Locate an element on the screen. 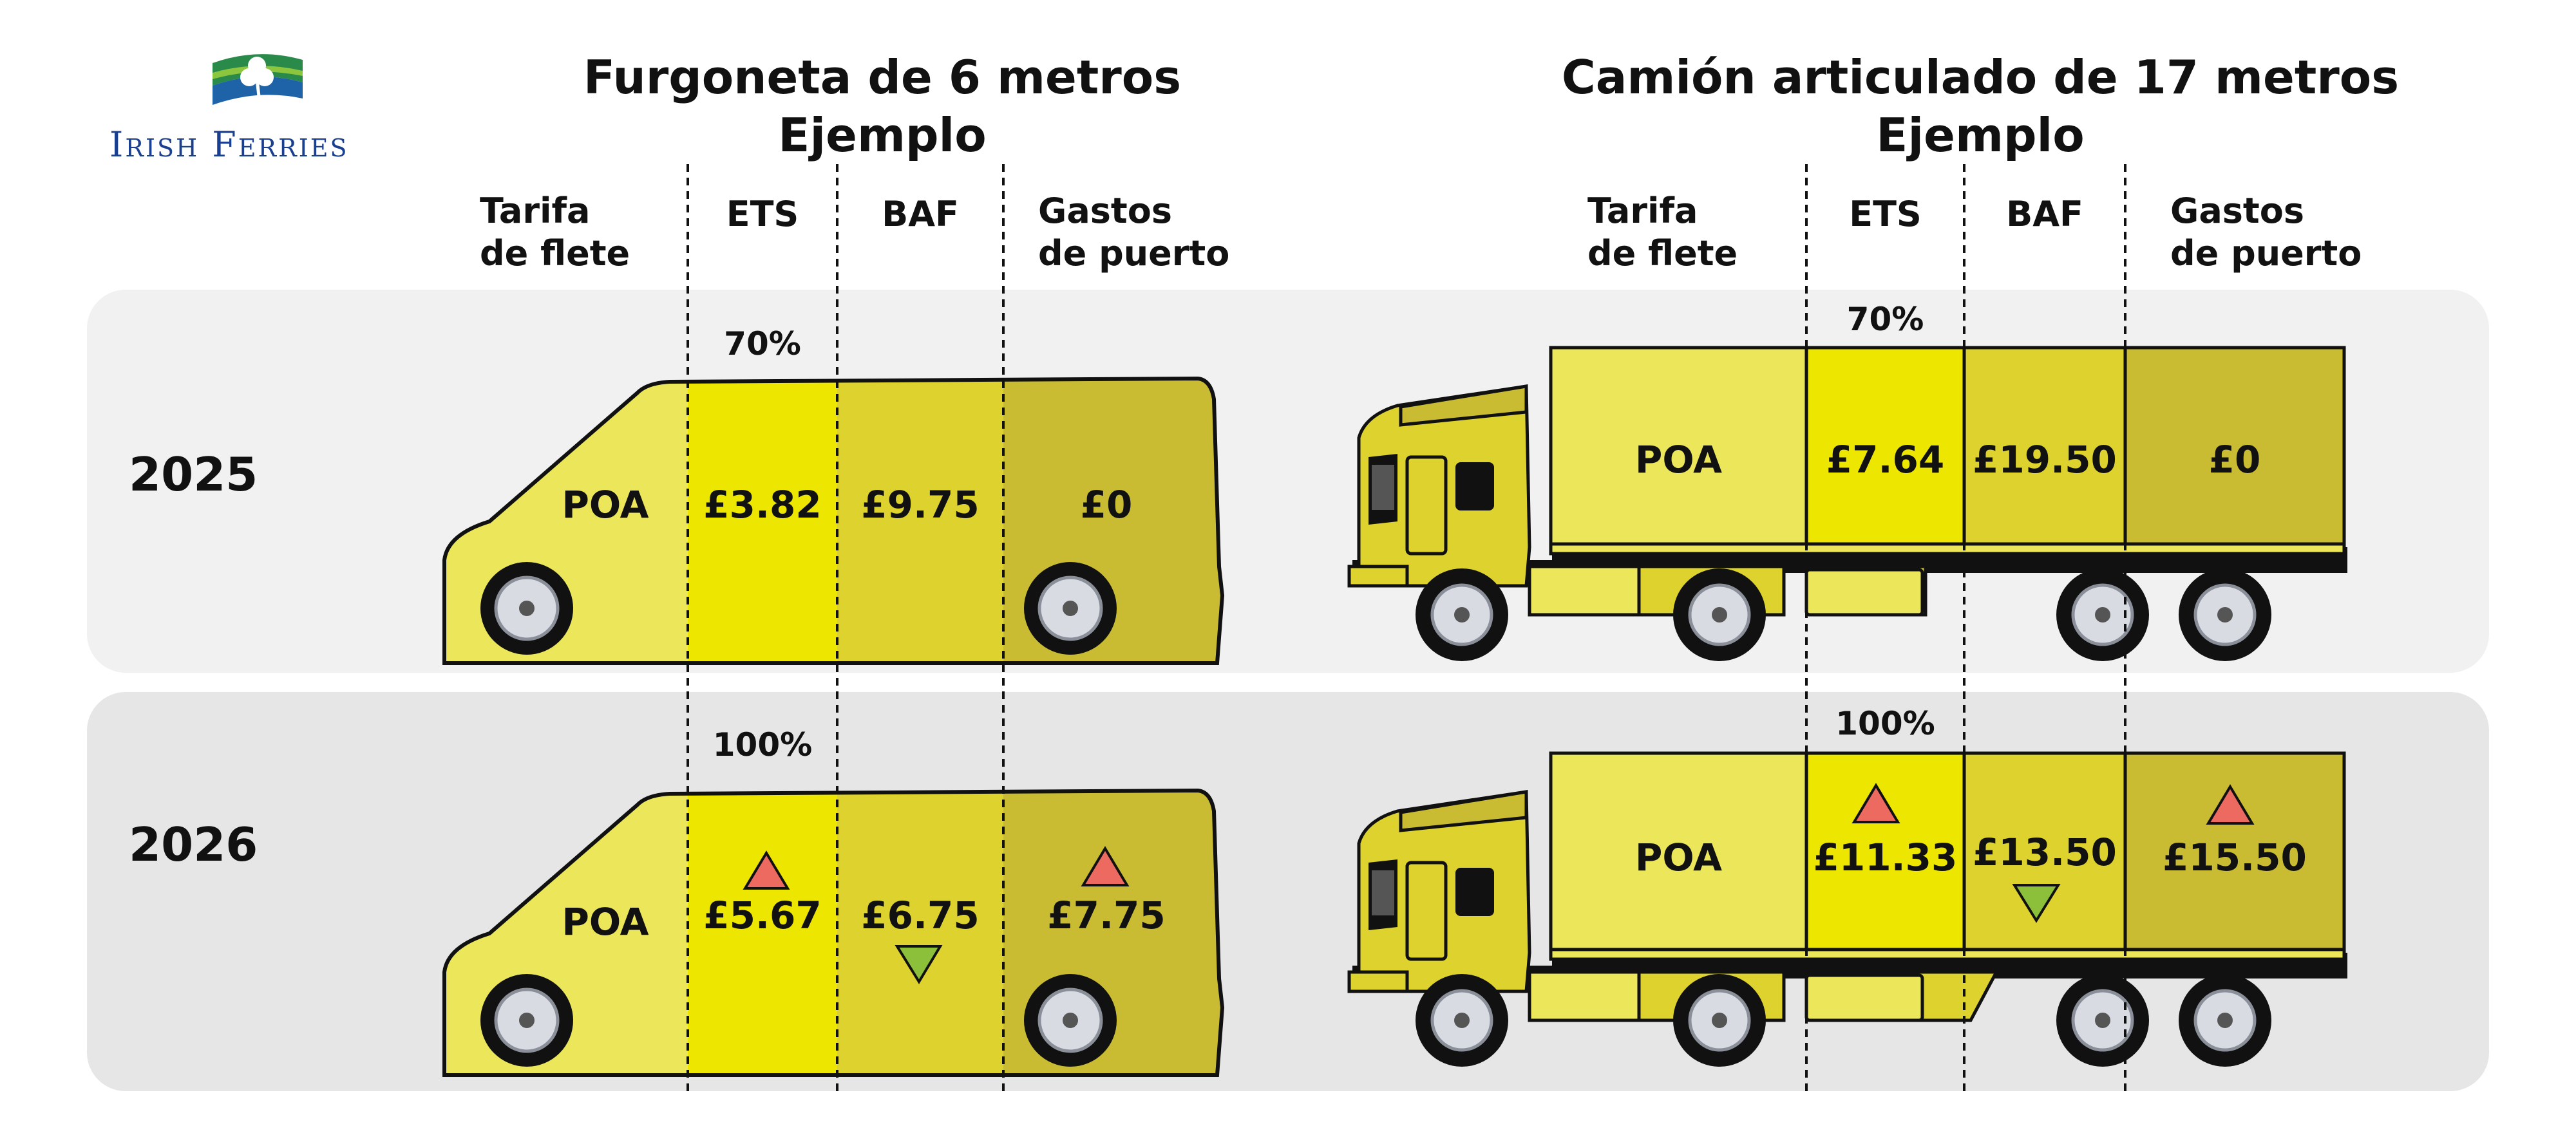 The width and height of the screenshot is (2576, 1133). truck-2026-port: £15.50 is located at coordinates (2235, 857).